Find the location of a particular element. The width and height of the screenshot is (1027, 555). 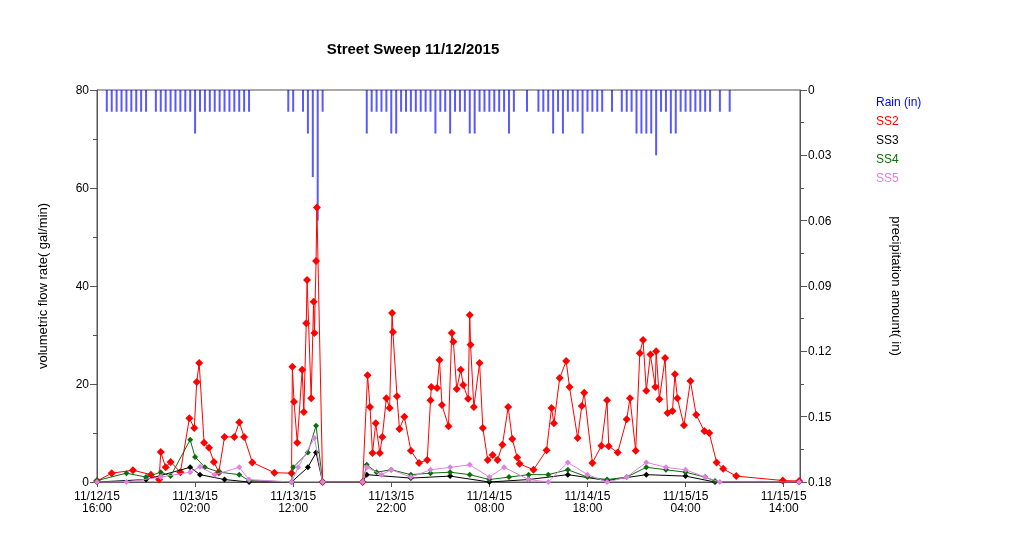

x-tick-label: 11/15/15 04:00 is located at coordinates (685, 502).